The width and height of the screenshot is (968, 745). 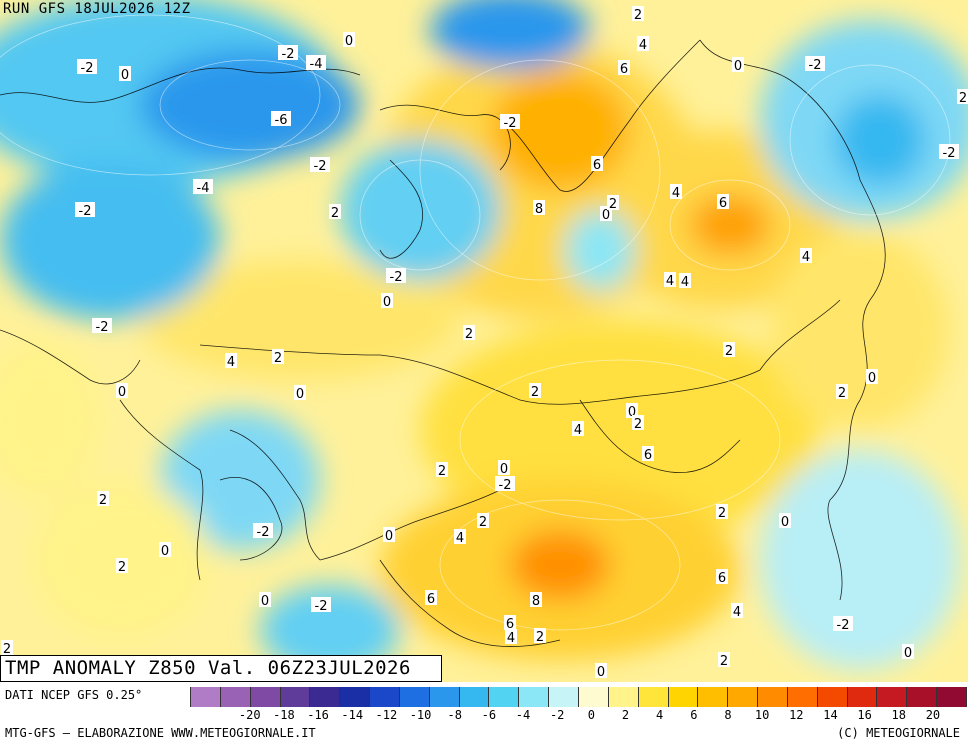 What do you see at coordinates (660, 715) in the screenshot?
I see `legend-tick-label: 4` at bounding box center [660, 715].